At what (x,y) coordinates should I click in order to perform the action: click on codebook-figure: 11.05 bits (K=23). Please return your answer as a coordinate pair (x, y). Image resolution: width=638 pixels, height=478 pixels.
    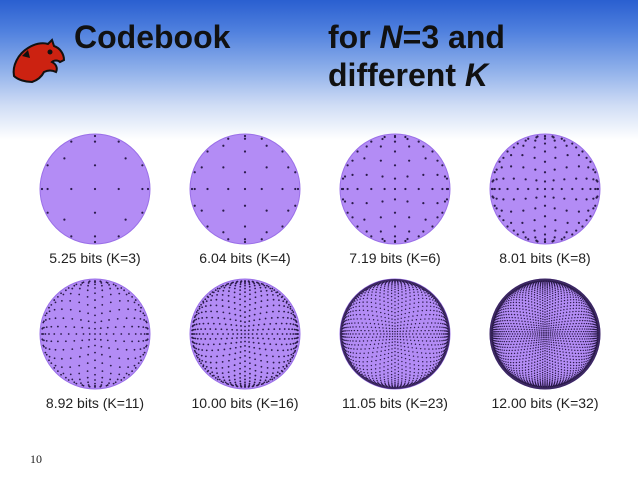
    Looking at the image, I should click on (395, 347).